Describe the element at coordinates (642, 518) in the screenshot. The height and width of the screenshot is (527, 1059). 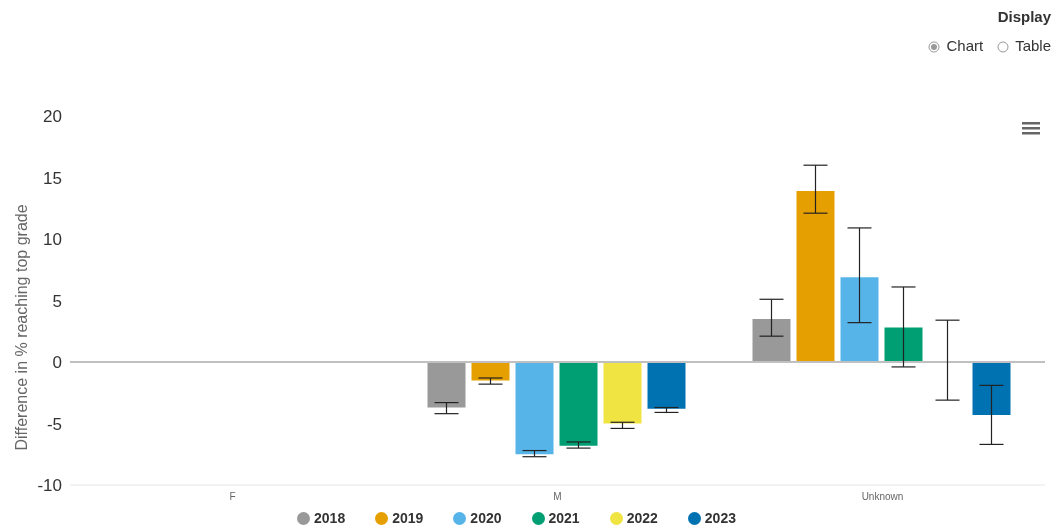
I see `legend-label: 2022` at that location.